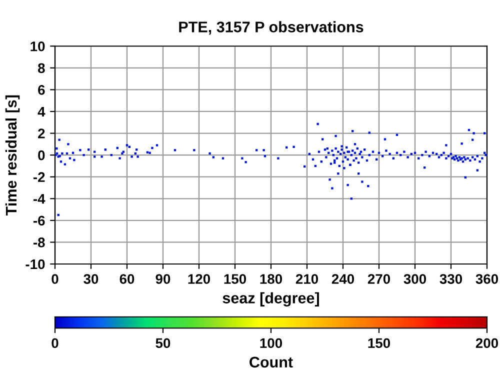 Image resolution: width=500 pixels, height=375 pixels. Describe the element at coordinates (39, 177) in the screenshot. I see `y-tick-label: -2` at that location.